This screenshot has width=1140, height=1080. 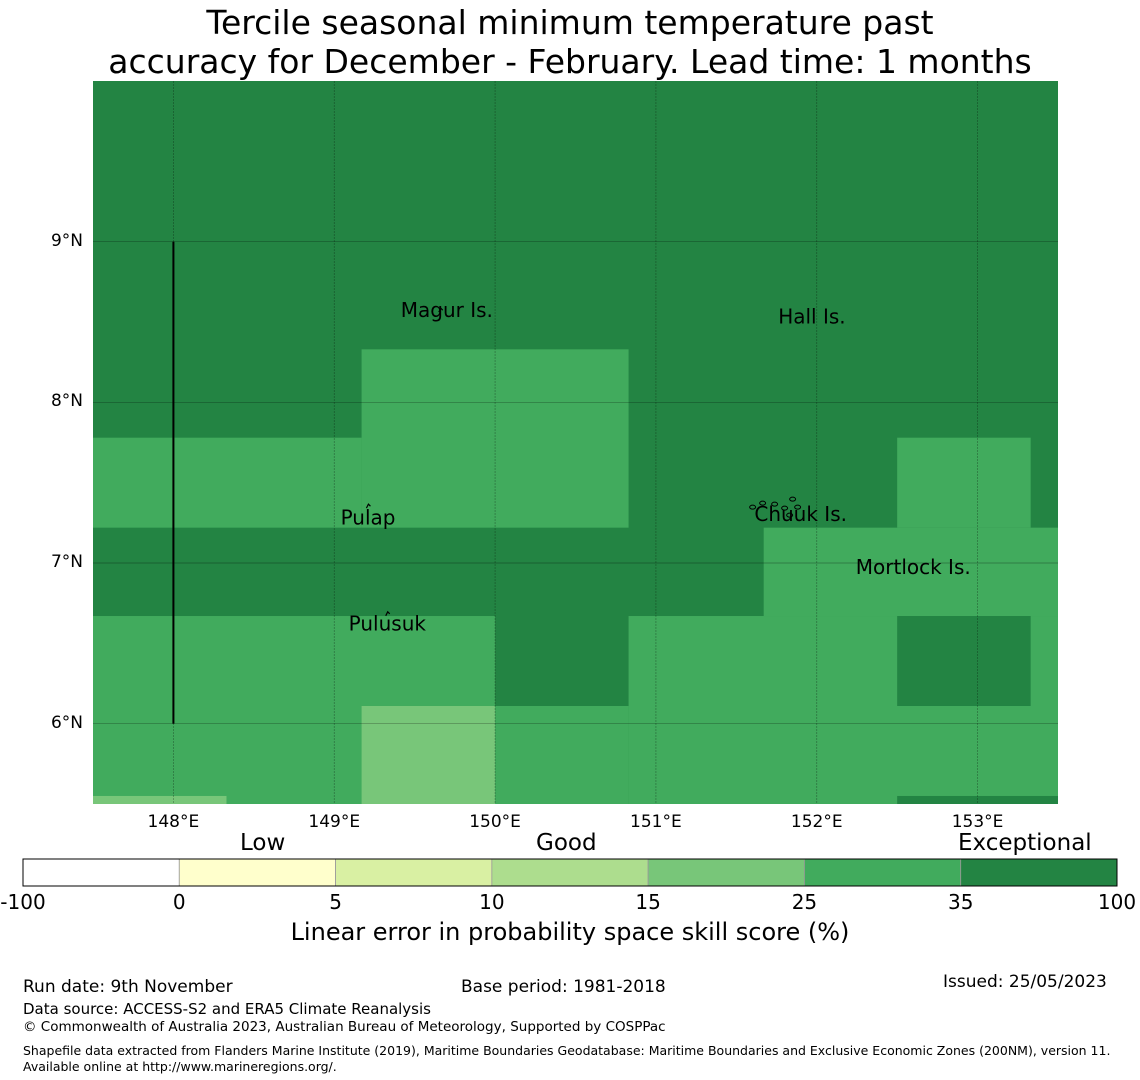 I want to click on lon-tick-label: 148°E, so click(x=173, y=822).